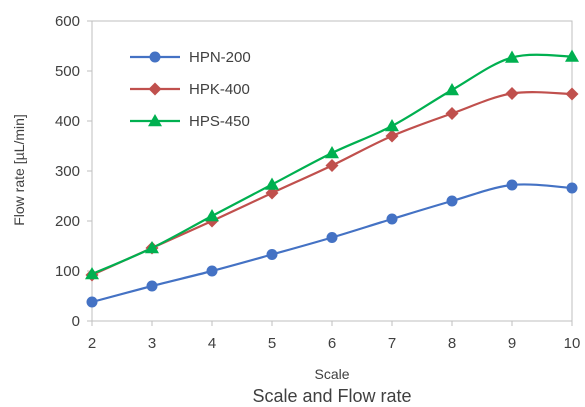 The width and height of the screenshot is (585, 407). What do you see at coordinates (67, 121) in the screenshot?
I see `y-tick-label: 400` at bounding box center [67, 121].